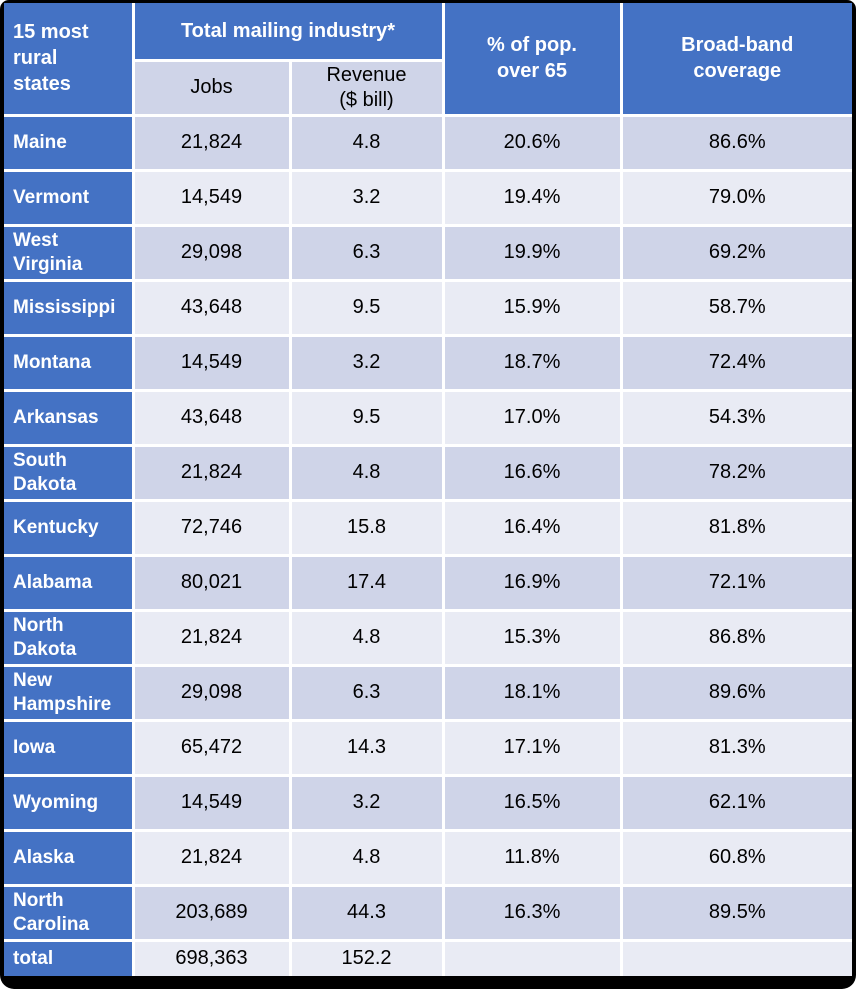 The height and width of the screenshot is (989, 856). I want to click on pop65-cell: 16.6%, so click(532, 472).